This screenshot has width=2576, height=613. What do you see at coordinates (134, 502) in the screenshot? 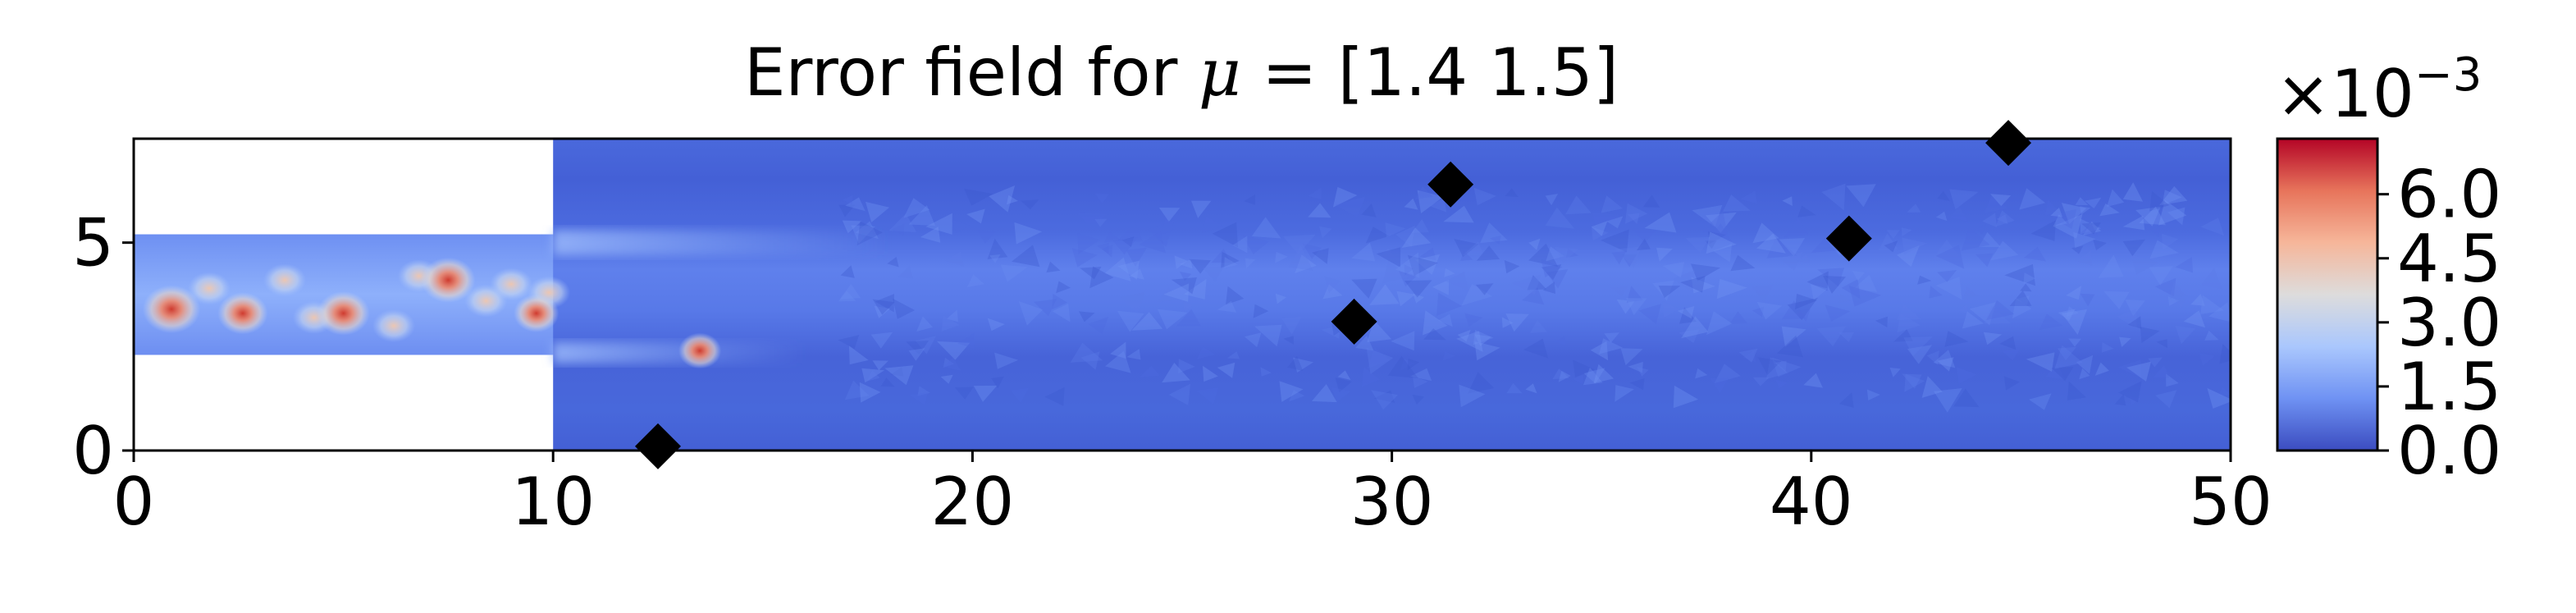
I see `x-tick-label: 0` at bounding box center [134, 502].